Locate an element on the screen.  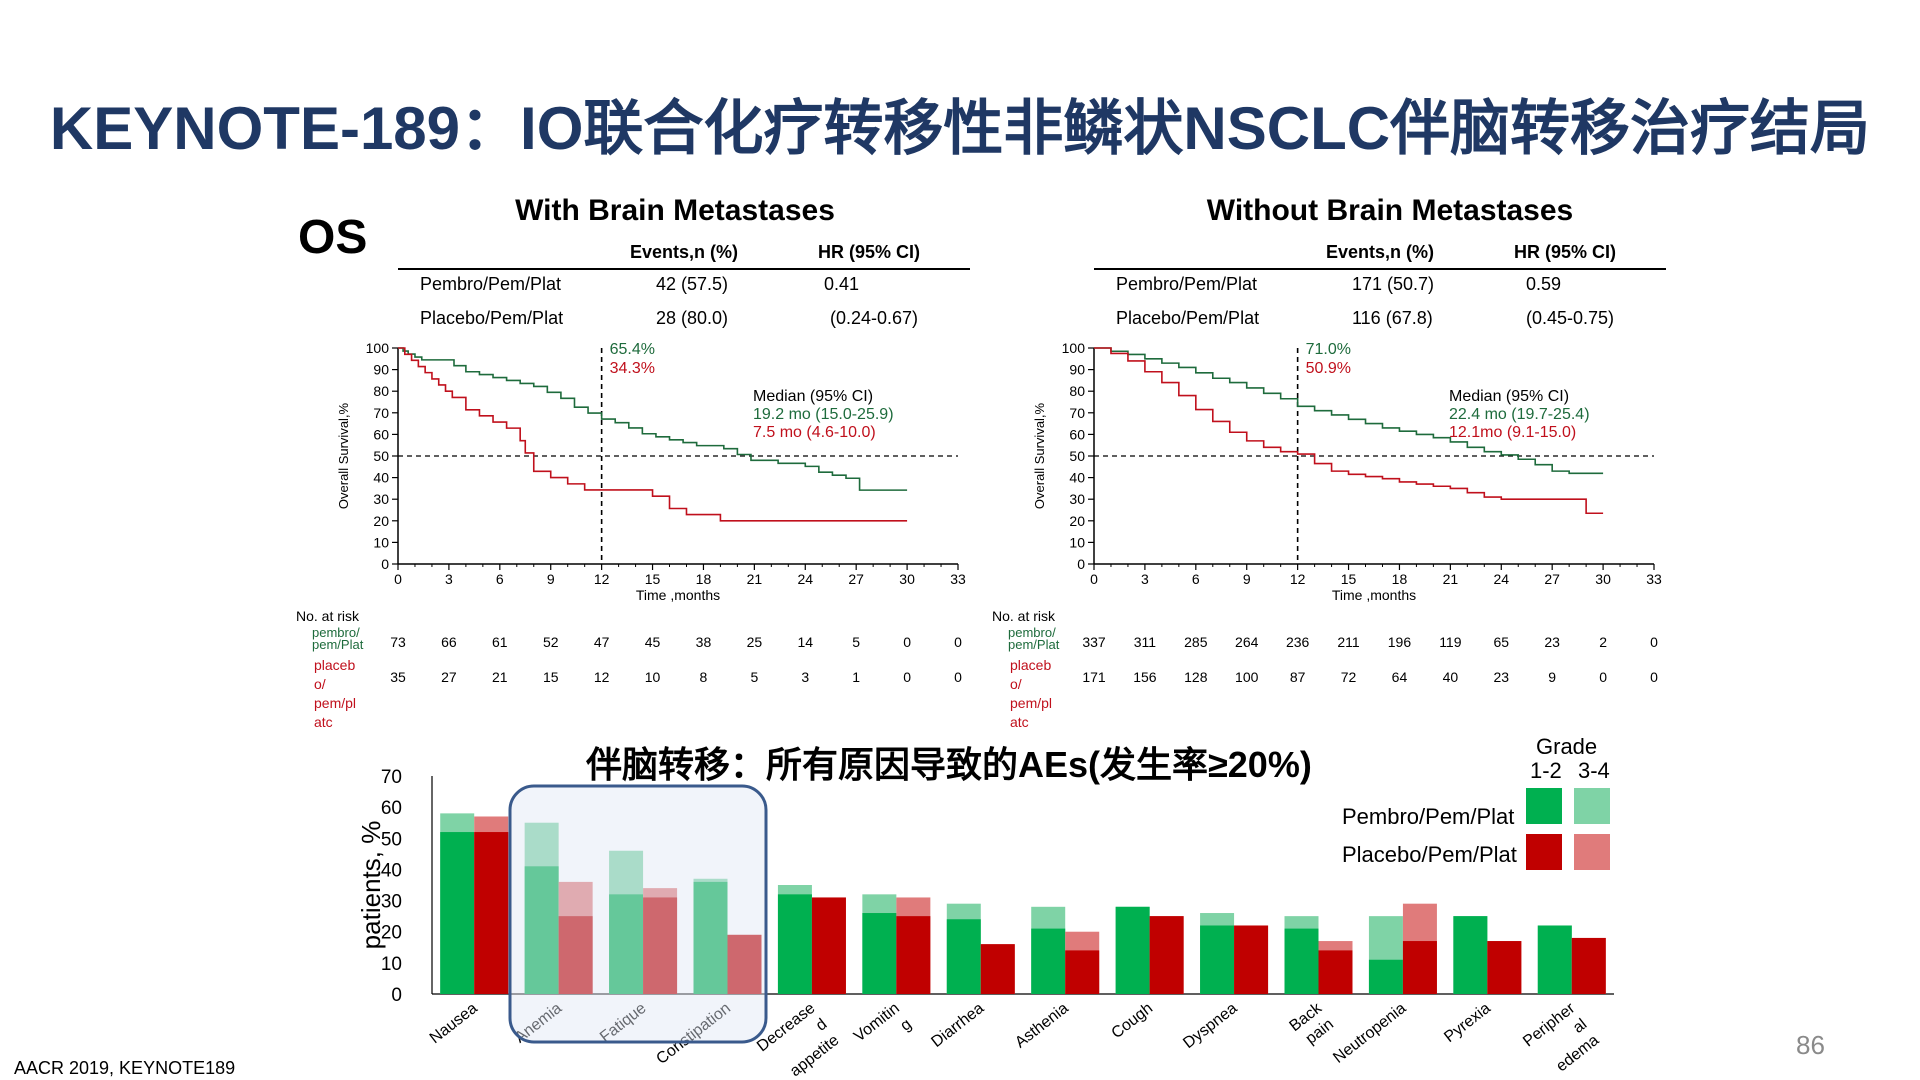
km2-risk-arm1-value: 285 is located at coordinates (1196, 642).